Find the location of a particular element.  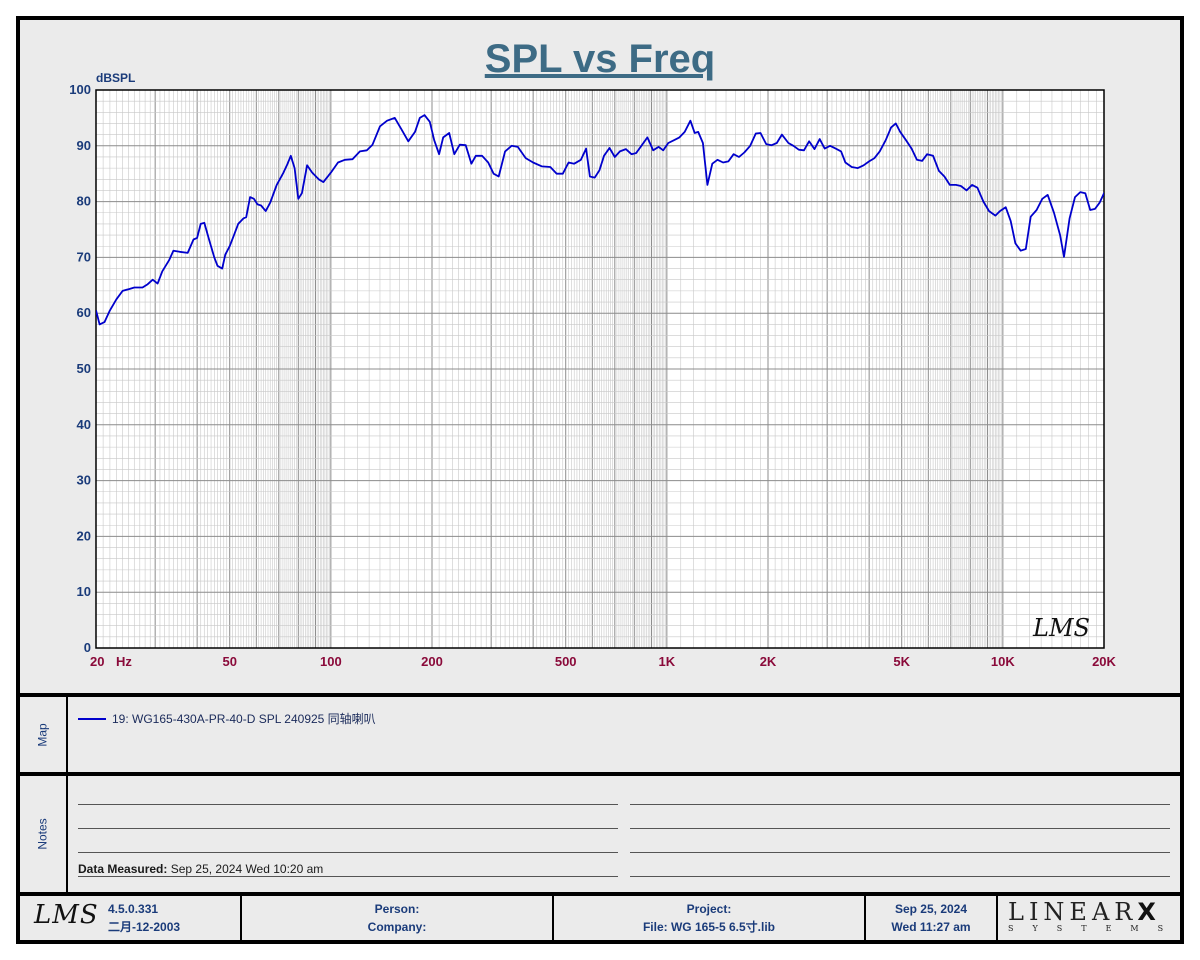

x-tick-label: 200 is located at coordinates (432, 661).